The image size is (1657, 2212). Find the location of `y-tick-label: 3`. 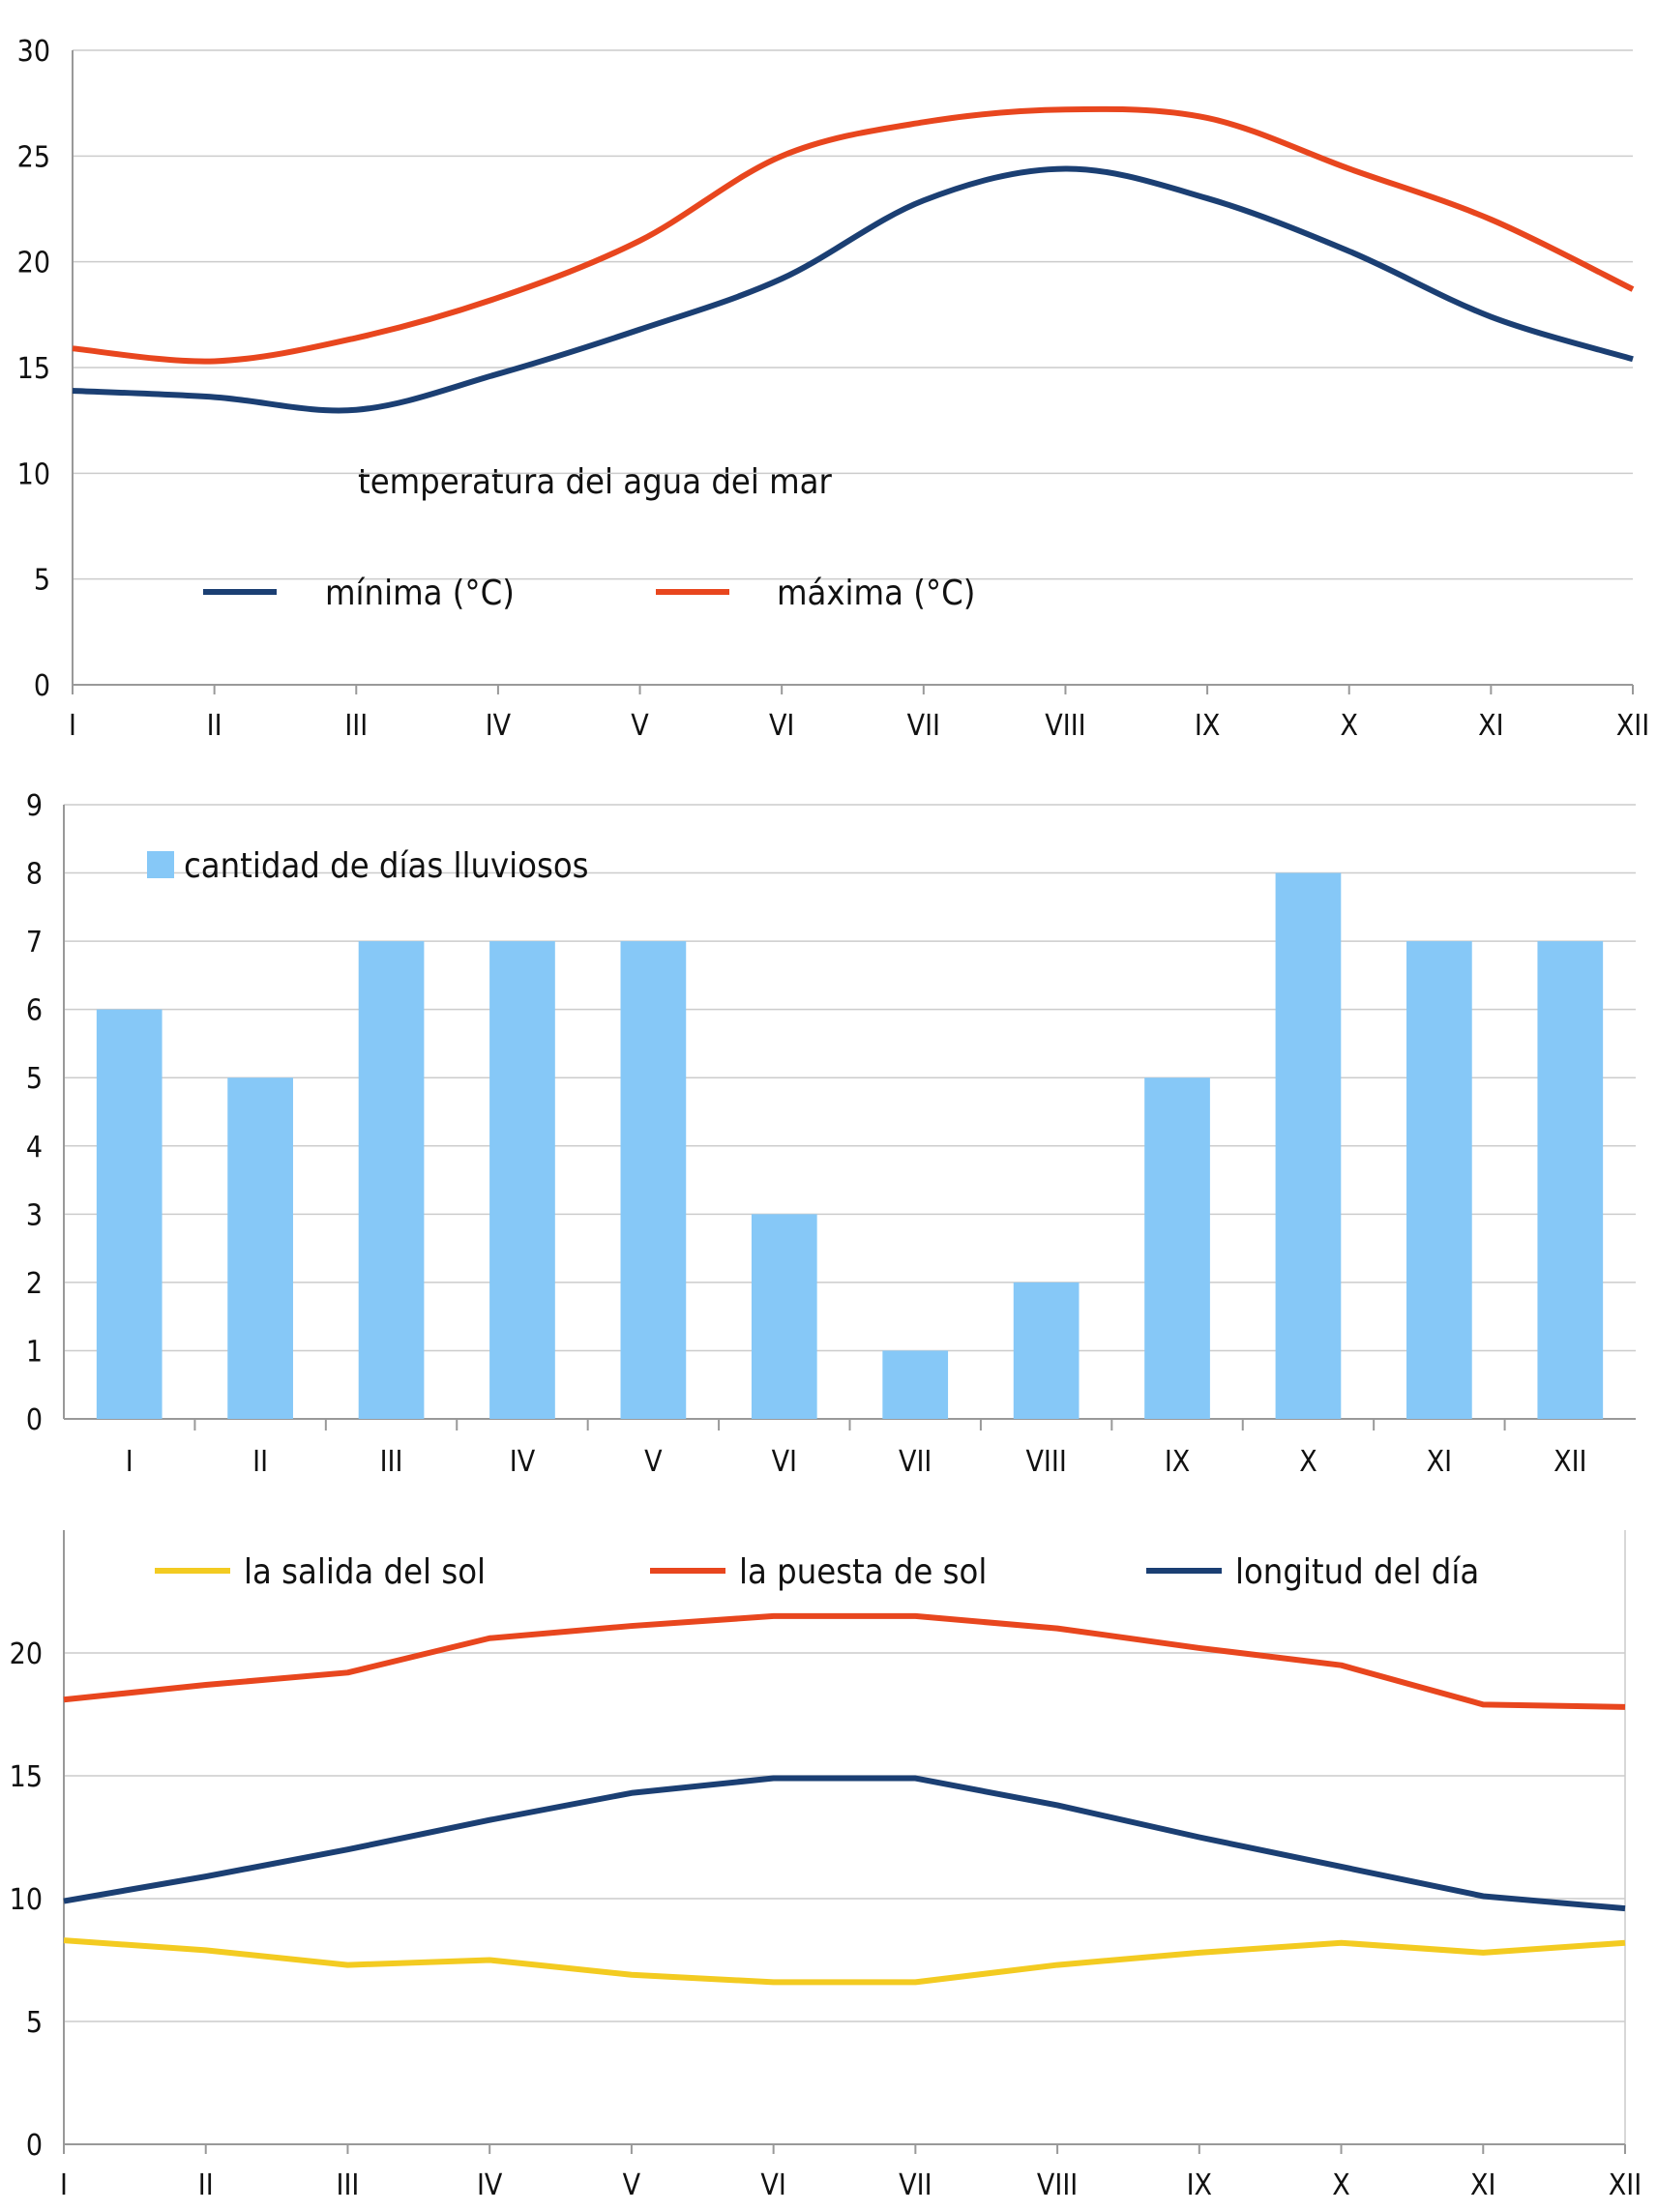

y-tick-label: 3 is located at coordinates (35, 1215).